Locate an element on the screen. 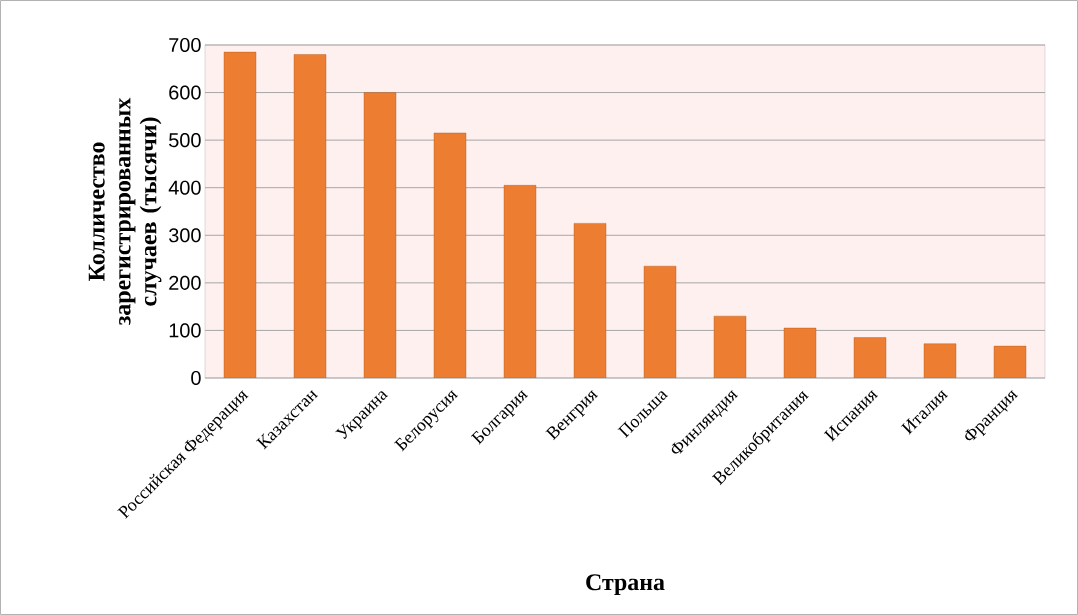  y-tick-label: 100 is located at coordinates (185, 330).